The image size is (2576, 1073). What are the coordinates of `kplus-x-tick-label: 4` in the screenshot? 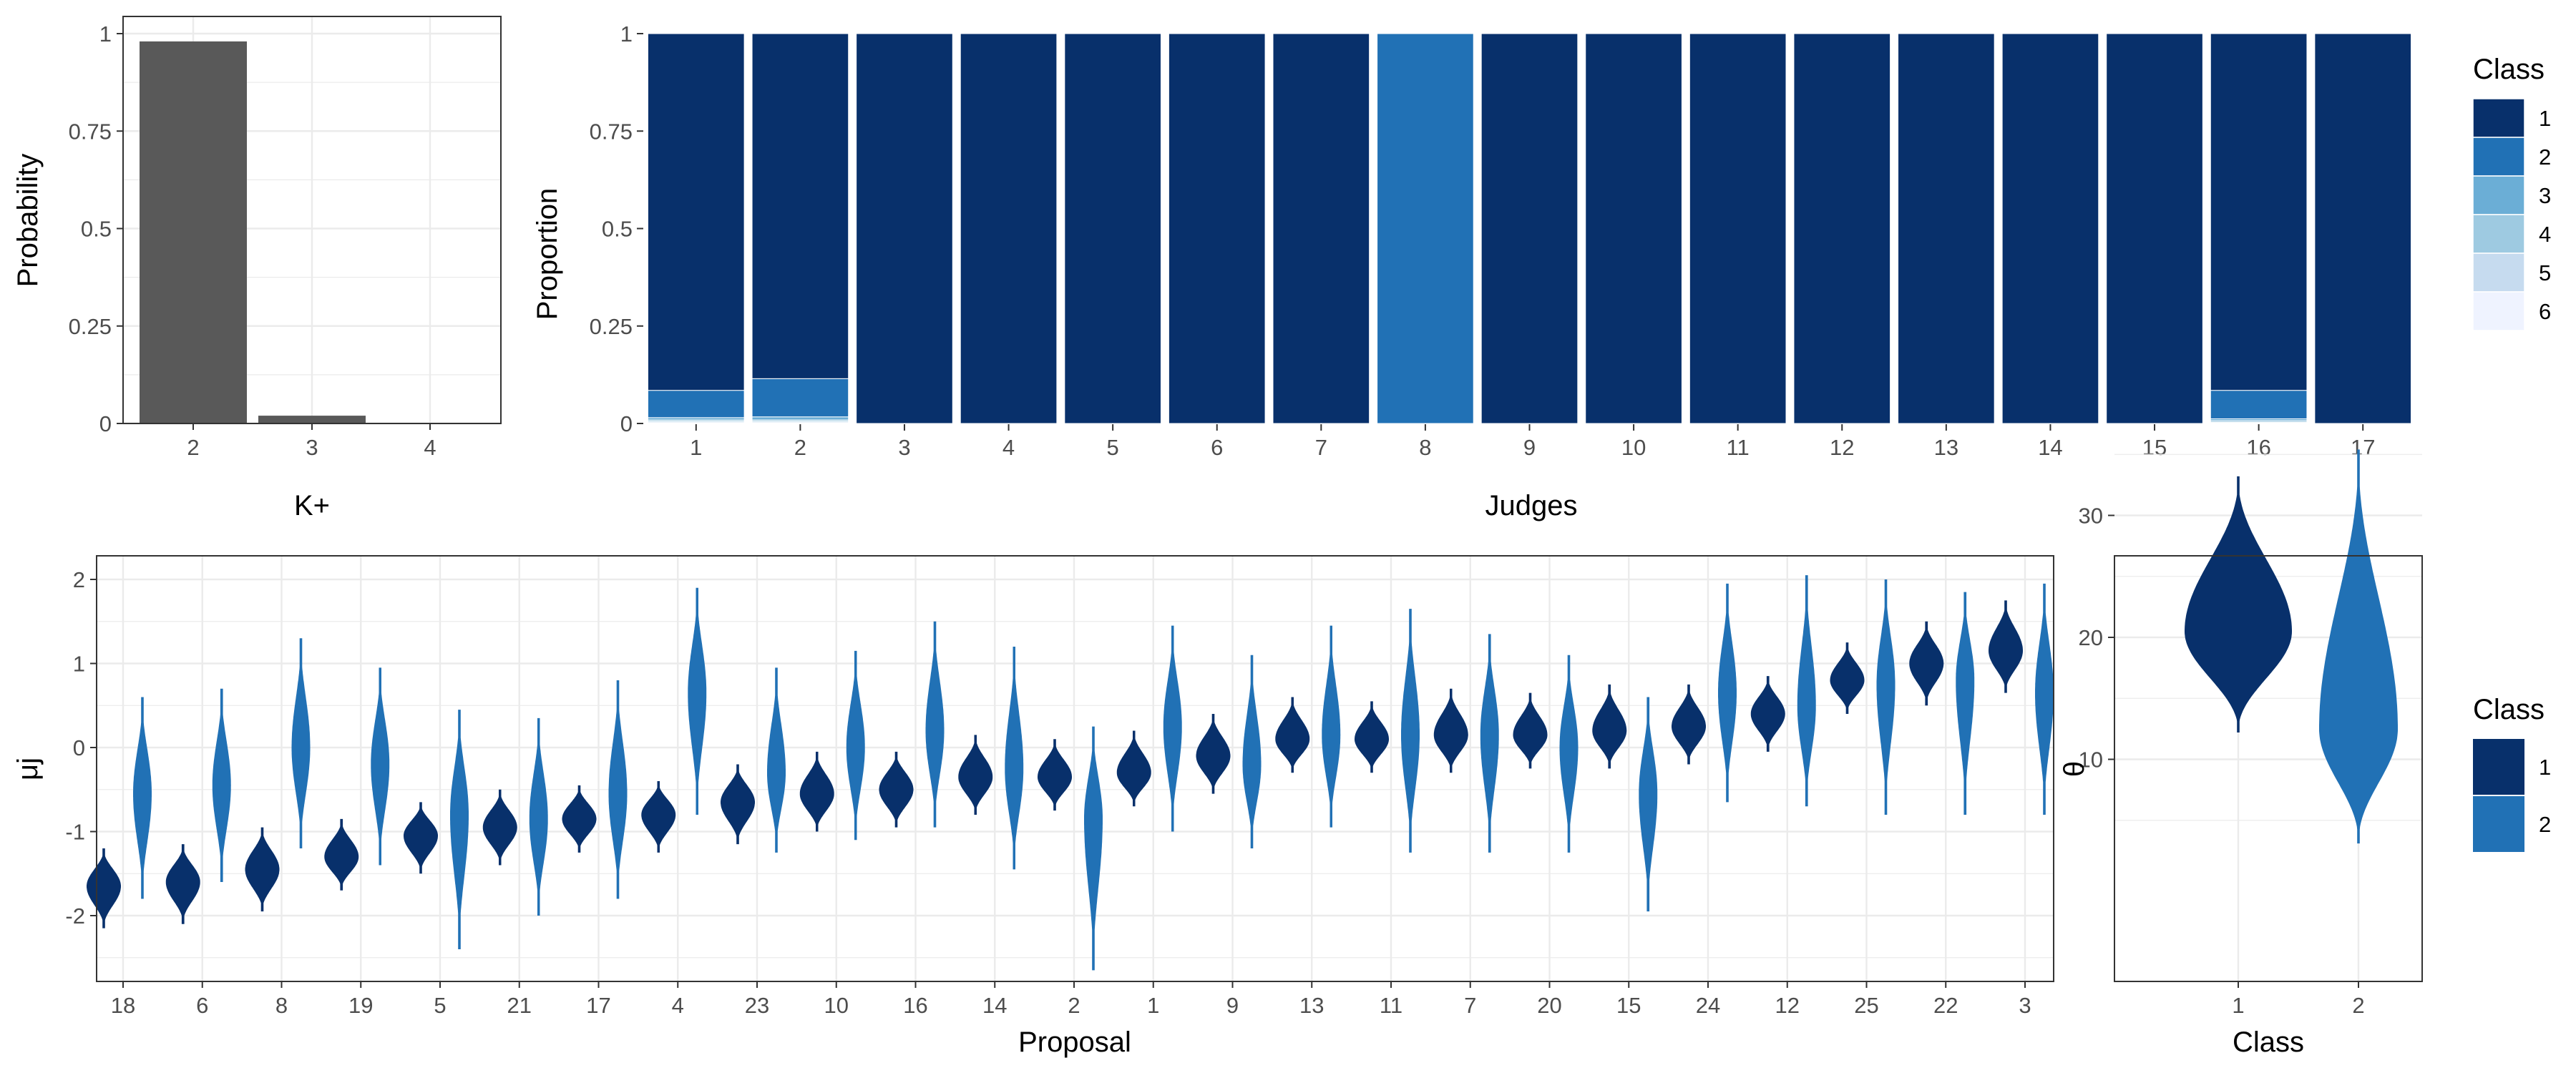 It's located at (430, 447).